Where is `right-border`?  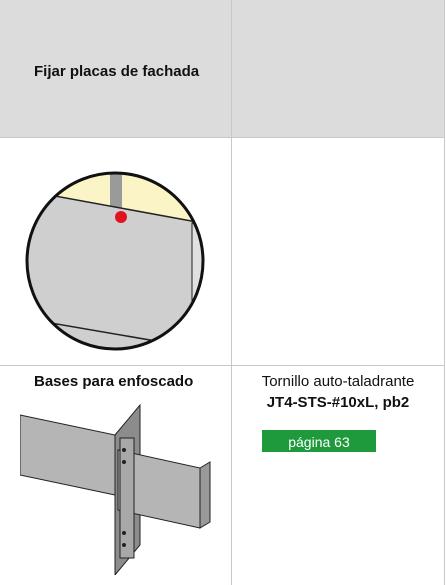 right-border is located at coordinates (444, 292).